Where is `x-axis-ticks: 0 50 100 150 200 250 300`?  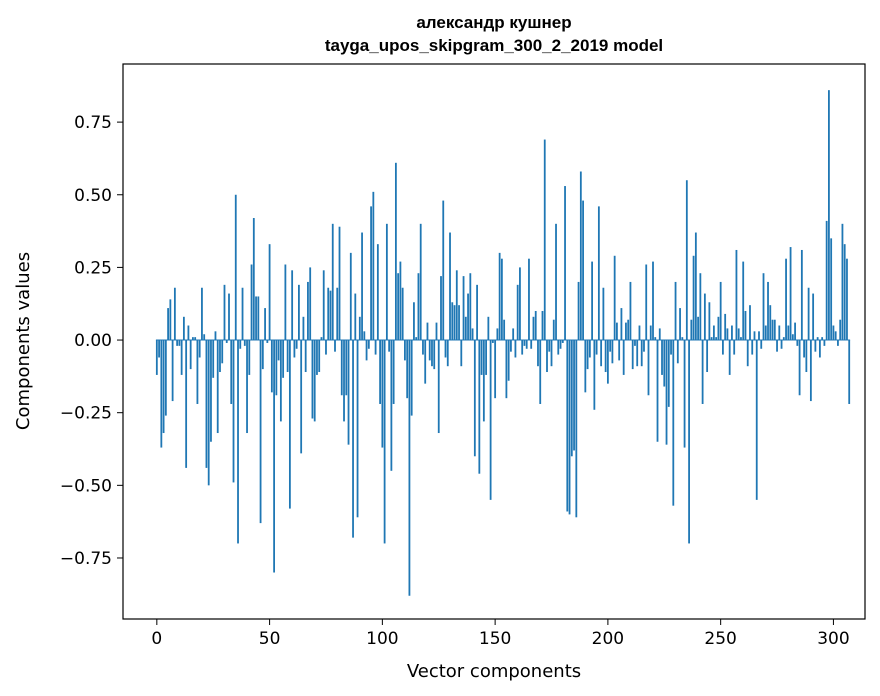 x-axis-ticks: 0 50 100 150 200 250 300 is located at coordinates (500, 634).